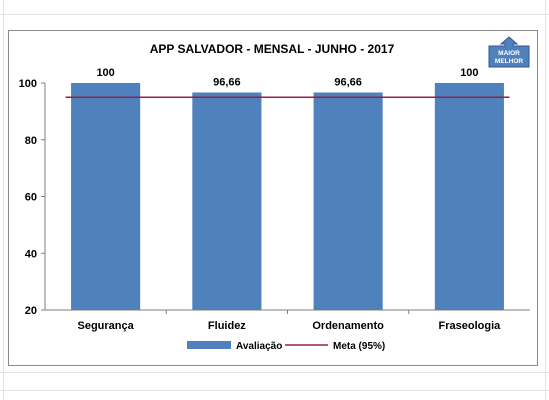 The width and height of the screenshot is (549, 400). Describe the element at coordinates (227, 326) in the screenshot. I see `x-tick-label: Fluidez` at that location.